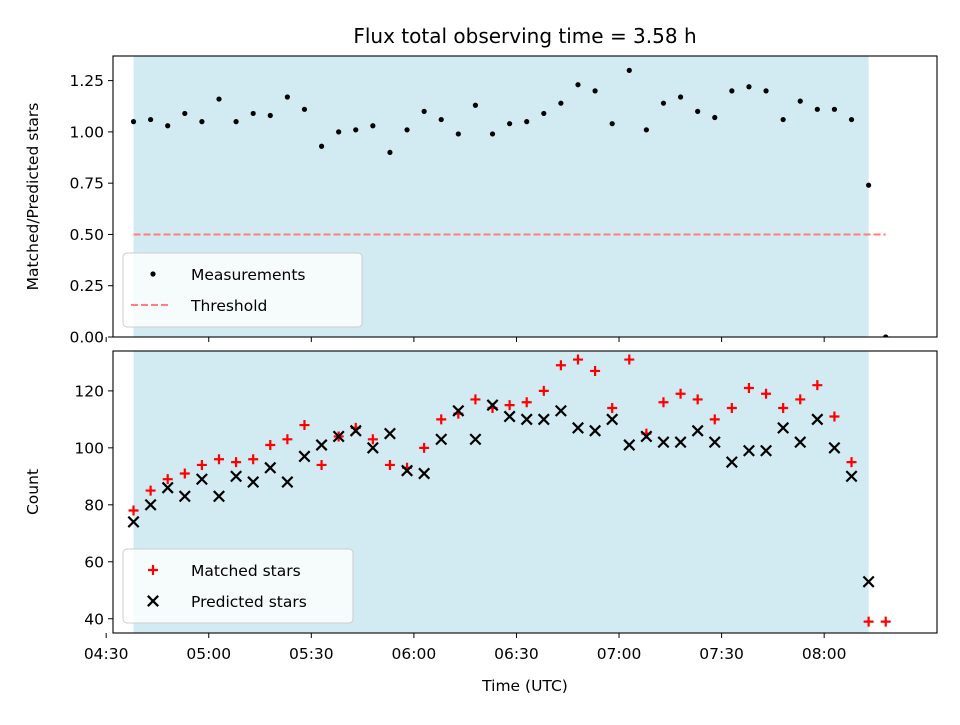 This screenshot has height=725, width=960. I want to click on legend-box, so click(238, 586).